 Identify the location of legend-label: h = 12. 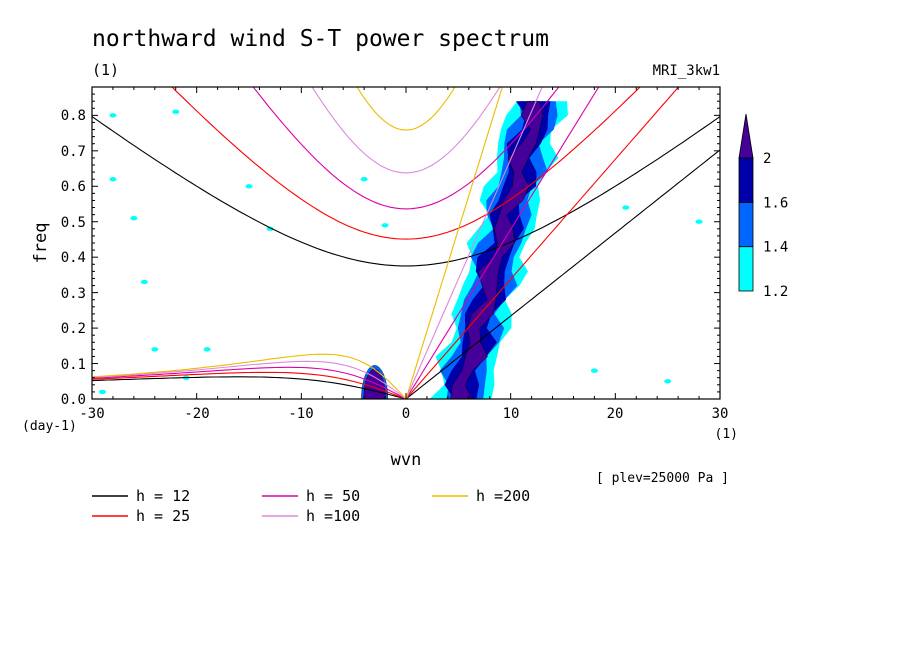
(163, 496).